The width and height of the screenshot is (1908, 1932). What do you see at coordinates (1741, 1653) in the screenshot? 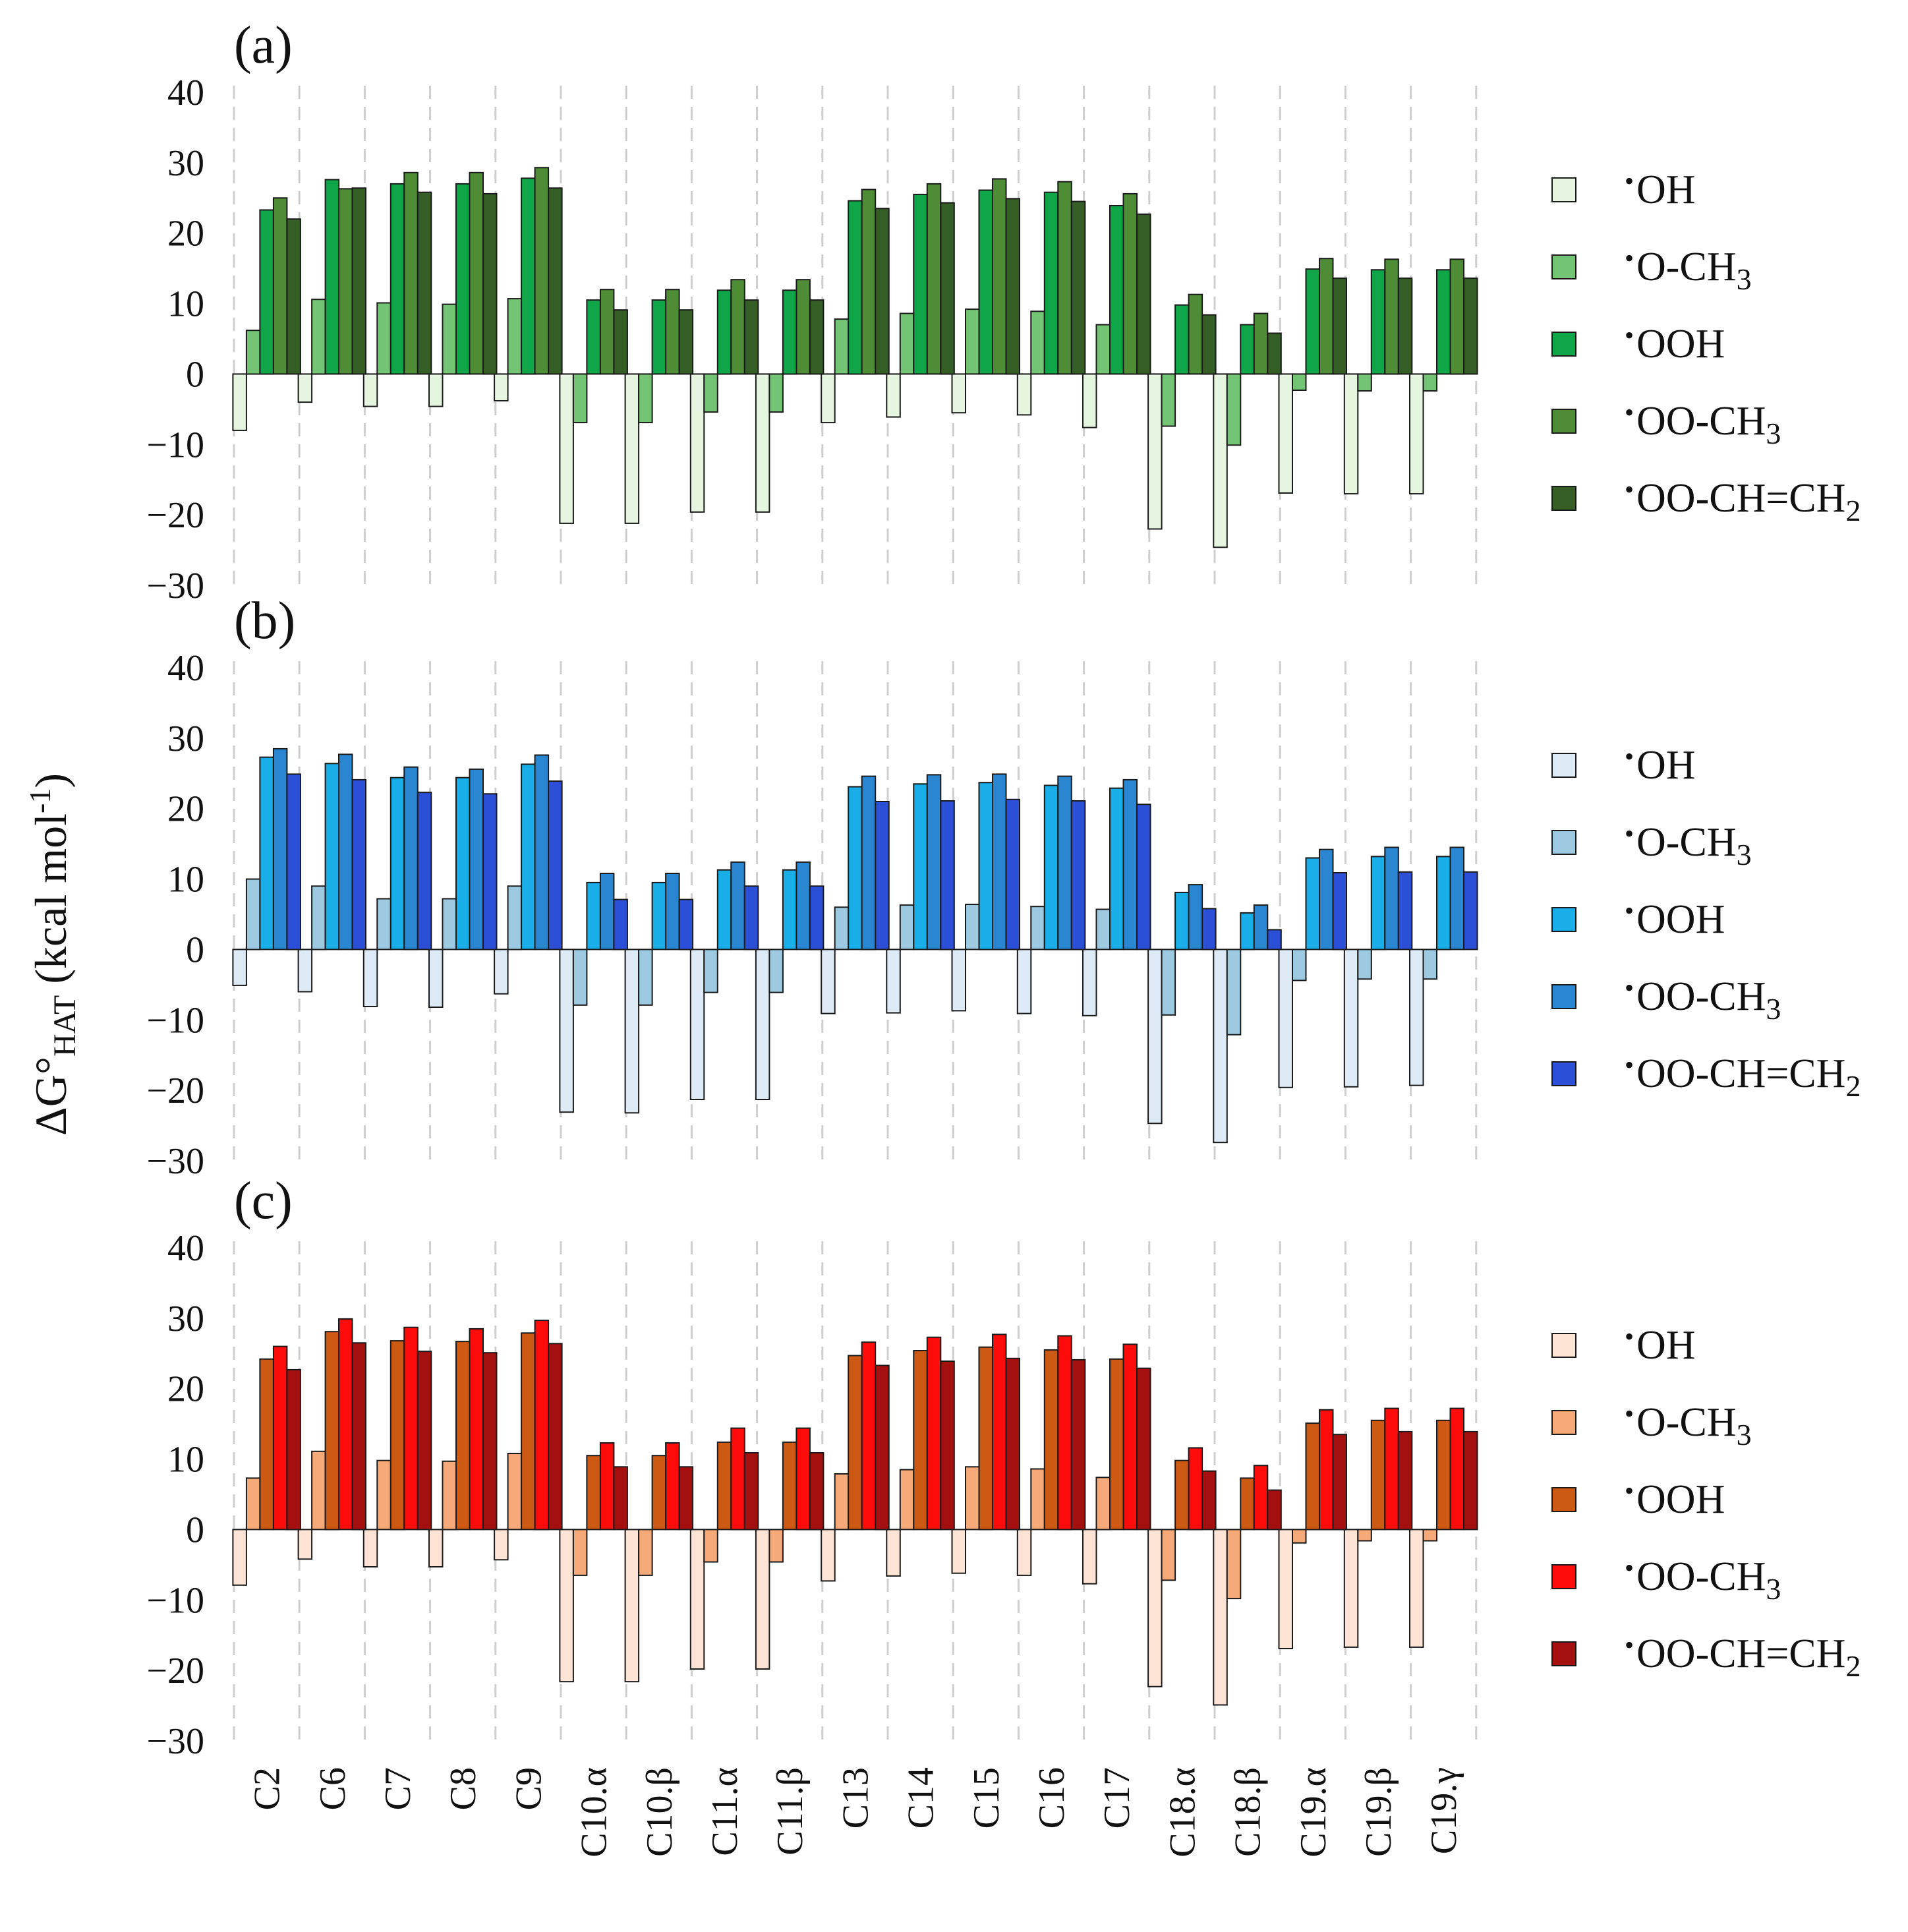
I see `legend-label-text: OO-CH=CH` at bounding box center [1741, 1653].